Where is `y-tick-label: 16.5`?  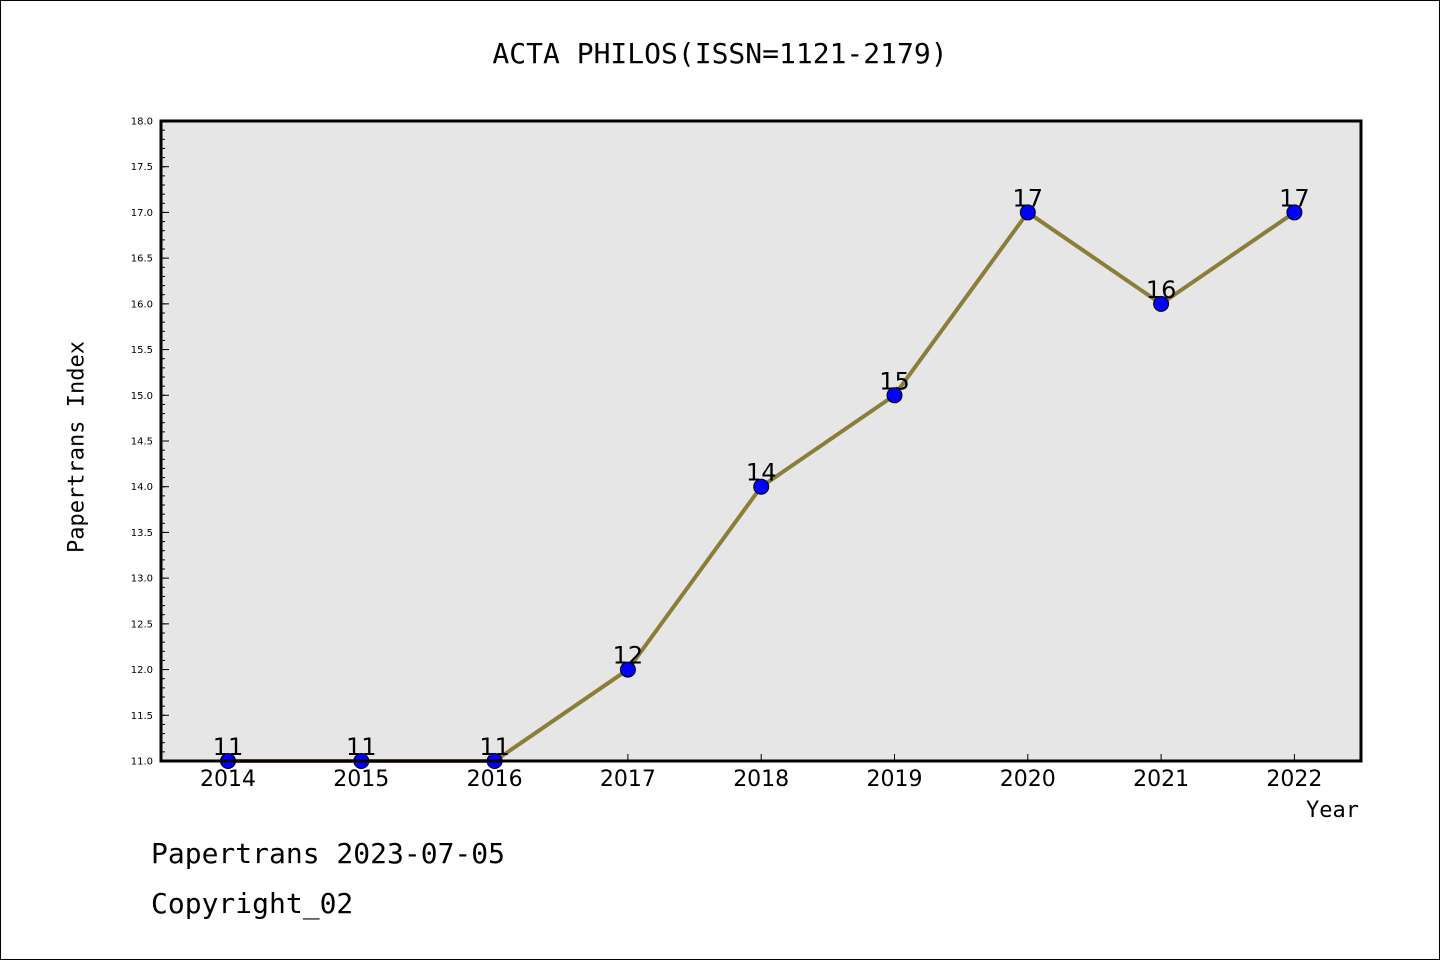 y-tick-label: 16.5 is located at coordinates (142, 259).